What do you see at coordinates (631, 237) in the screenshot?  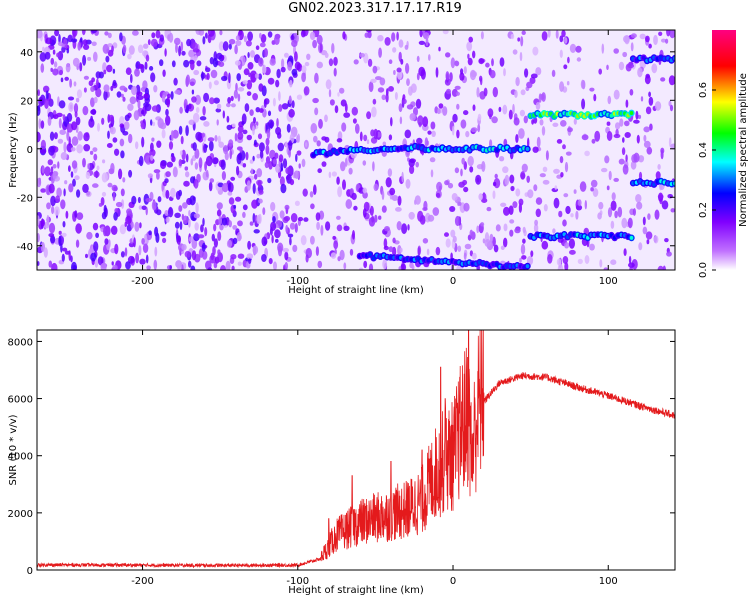 I see `tone-core` at bounding box center [631, 237].